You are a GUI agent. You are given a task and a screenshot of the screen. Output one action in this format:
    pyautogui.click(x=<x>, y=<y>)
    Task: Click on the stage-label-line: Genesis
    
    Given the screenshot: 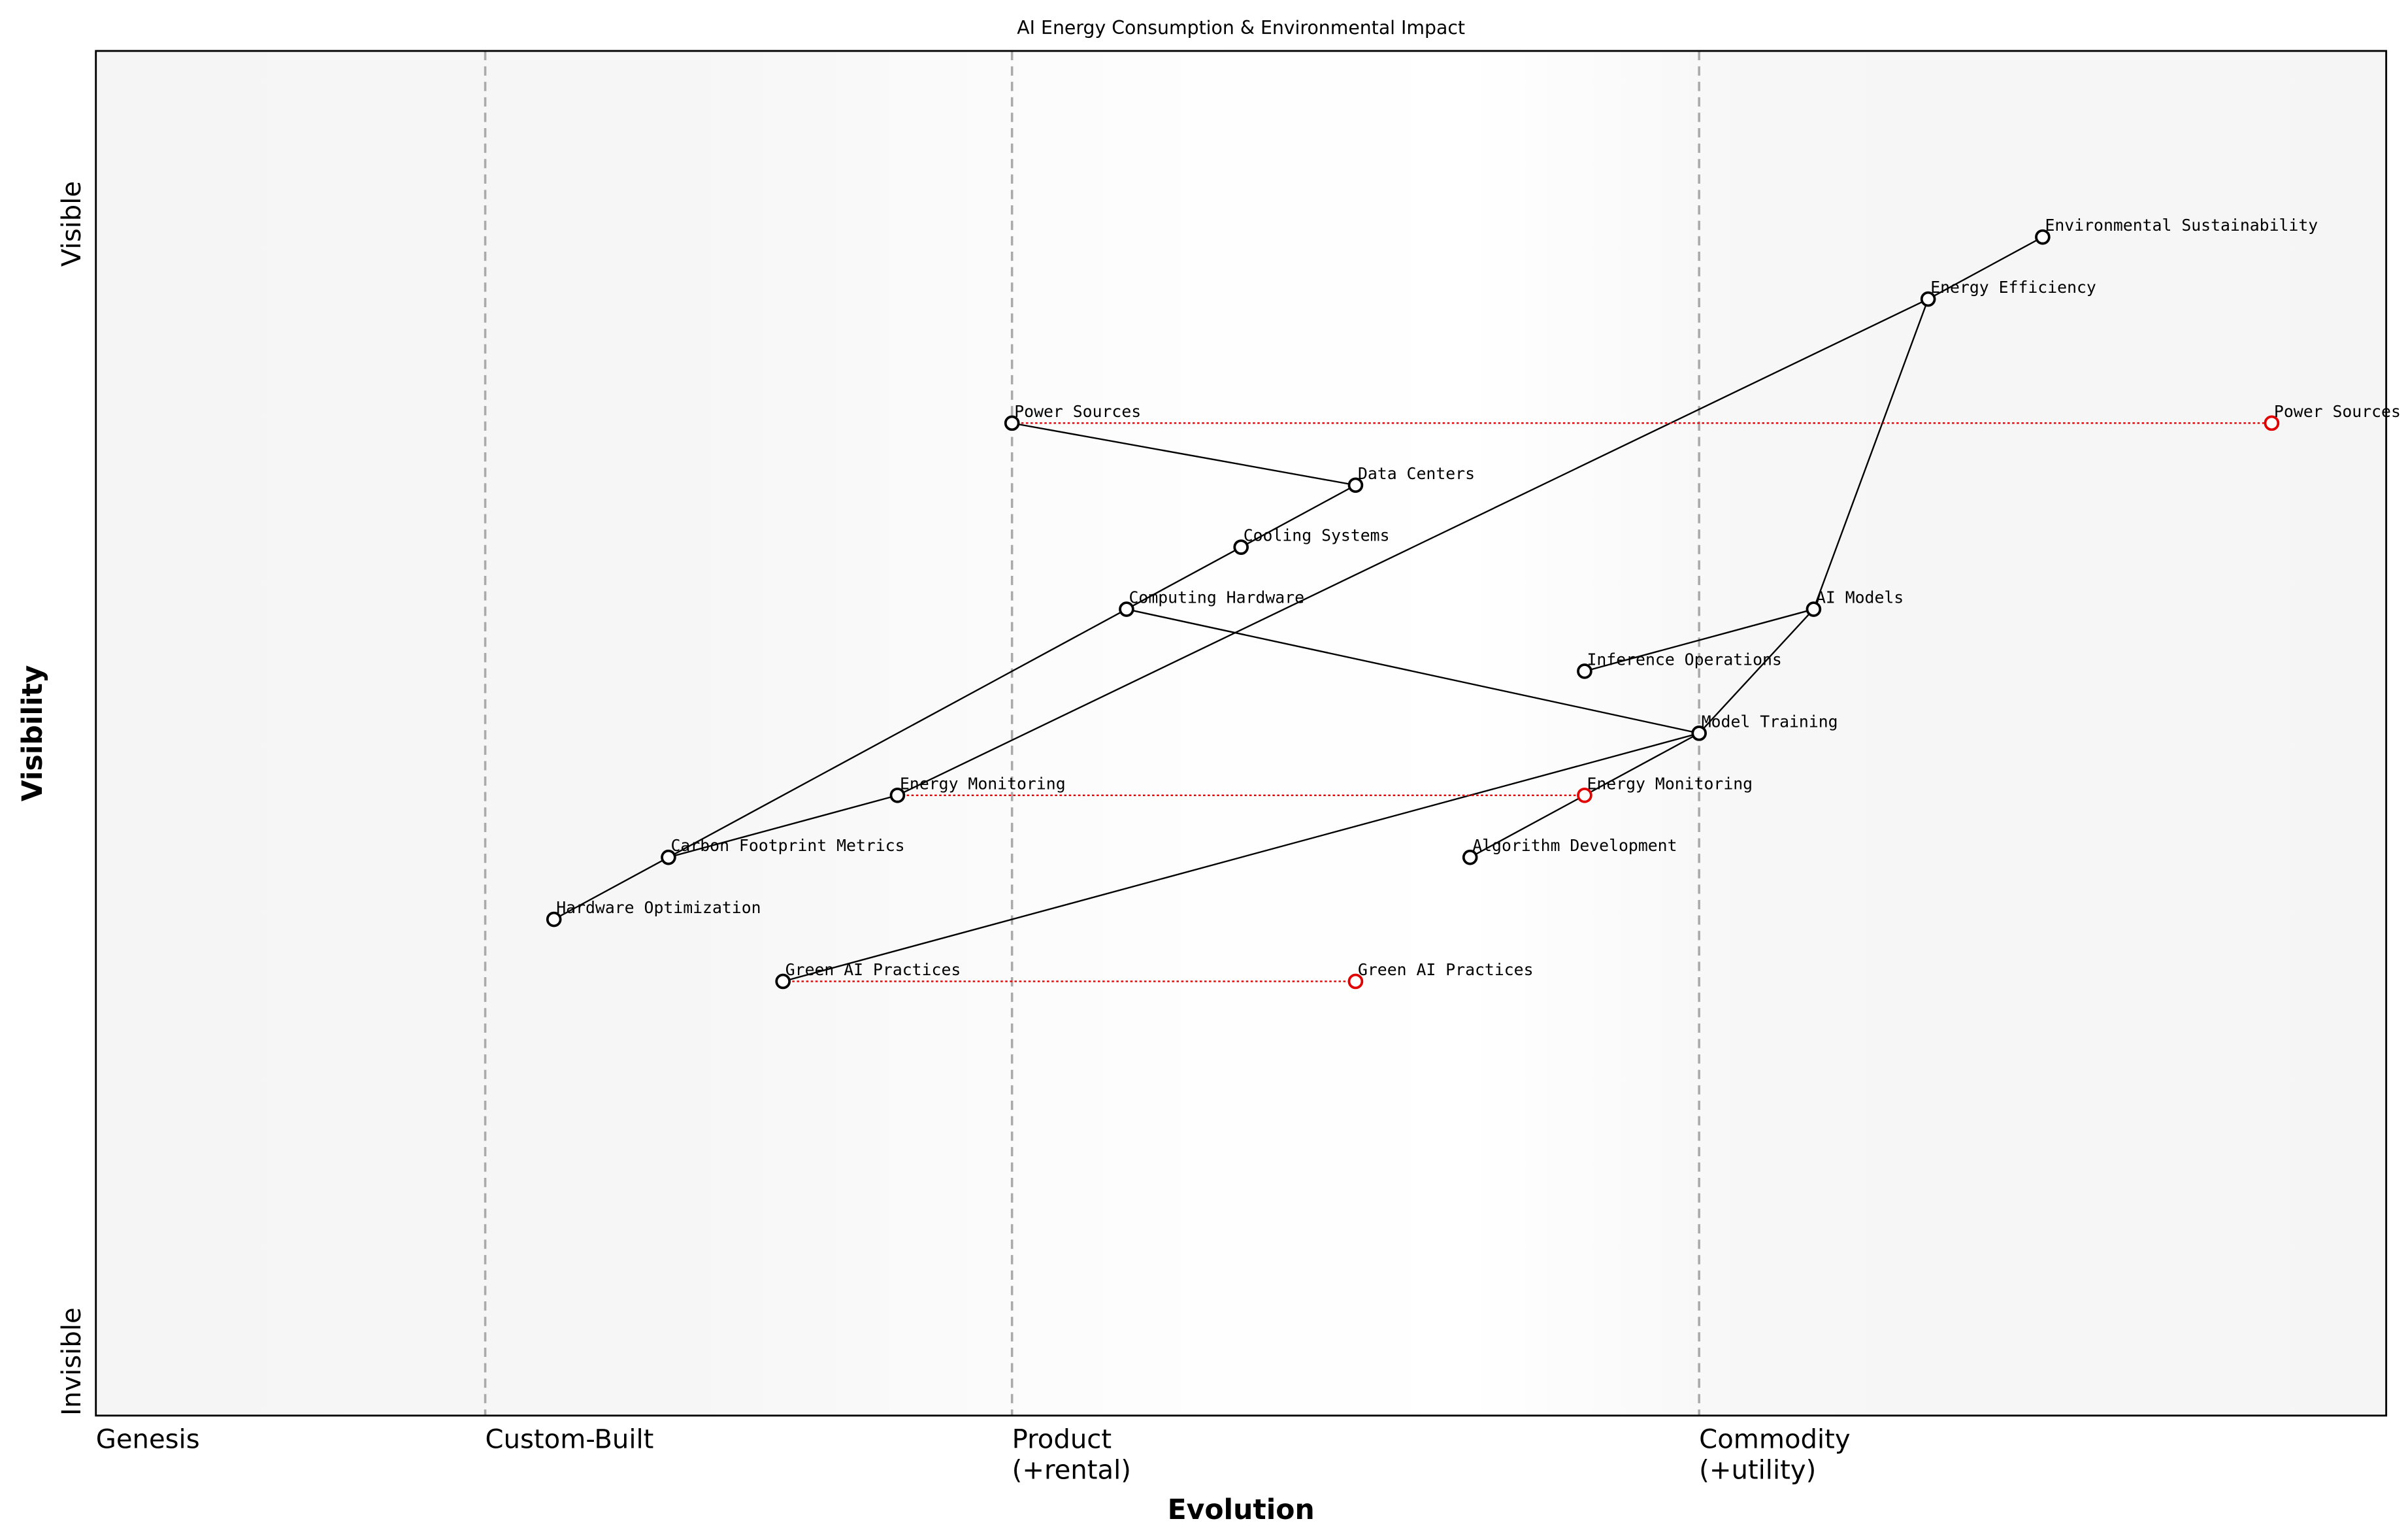 What is the action you would take?
    pyautogui.click(x=148, y=1439)
    